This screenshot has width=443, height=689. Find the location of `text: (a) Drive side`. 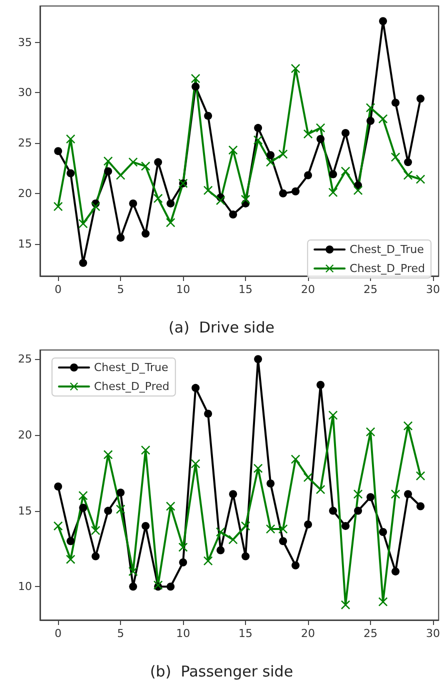

text: (a) Drive side is located at coordinates (221, 327).